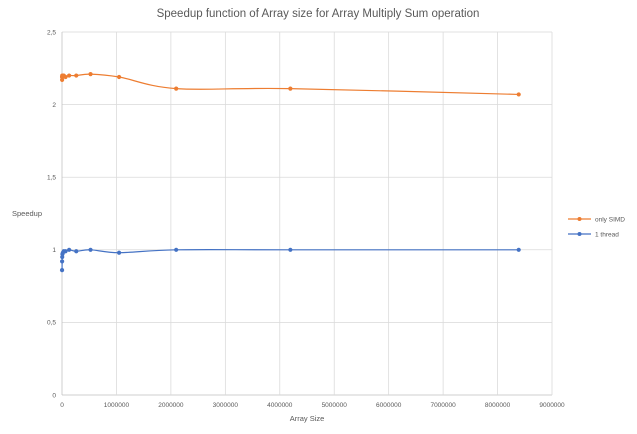  I want to click on x-tick-label: 9000000, so click(552, 405).